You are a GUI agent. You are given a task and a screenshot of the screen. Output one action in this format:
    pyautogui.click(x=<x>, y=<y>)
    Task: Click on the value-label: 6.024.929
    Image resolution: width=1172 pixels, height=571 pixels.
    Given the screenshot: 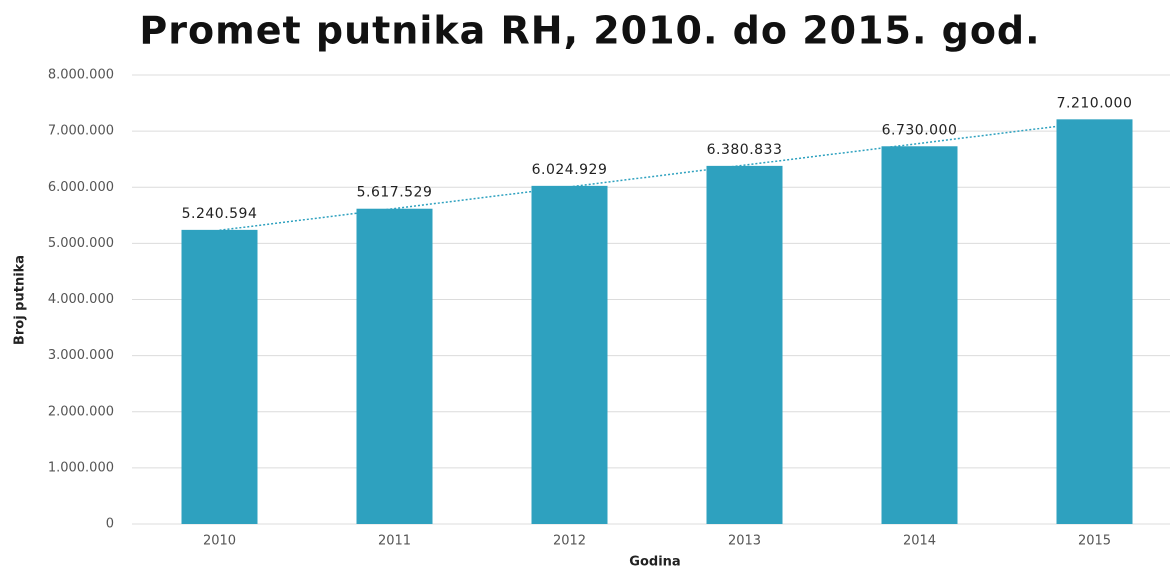 What is the action you would take?
    pyautogui.click(x=570, y=170)
    